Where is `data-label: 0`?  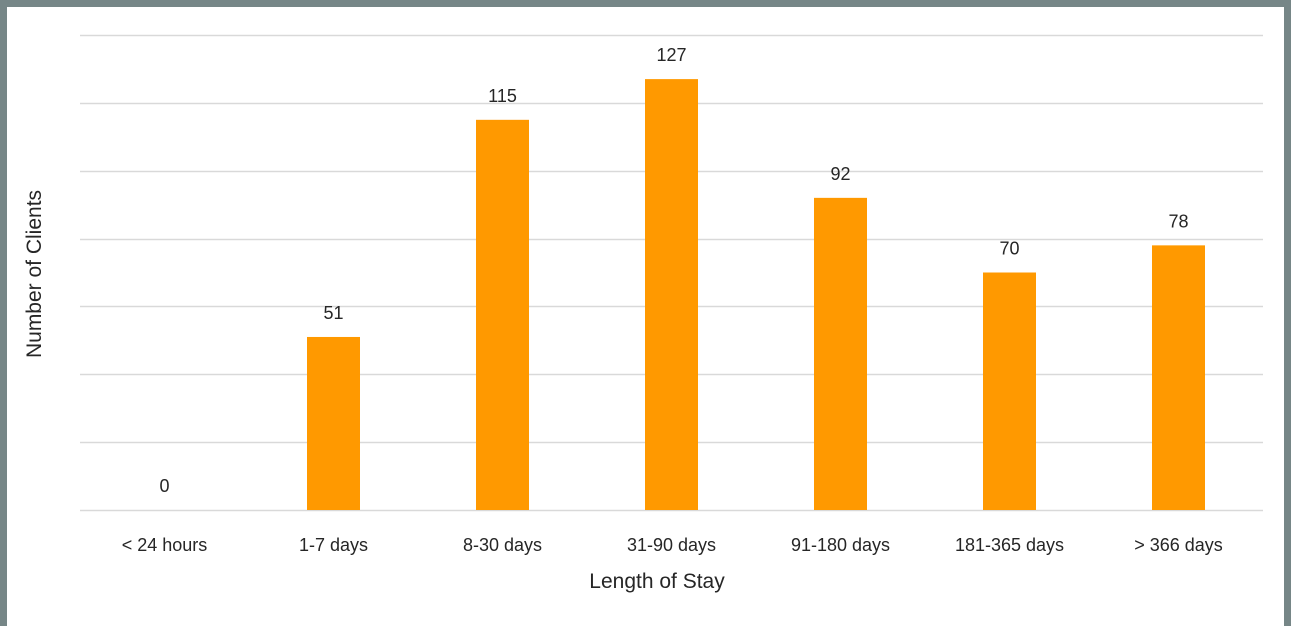 data-label: 0 is located at coordinates (164, 486).